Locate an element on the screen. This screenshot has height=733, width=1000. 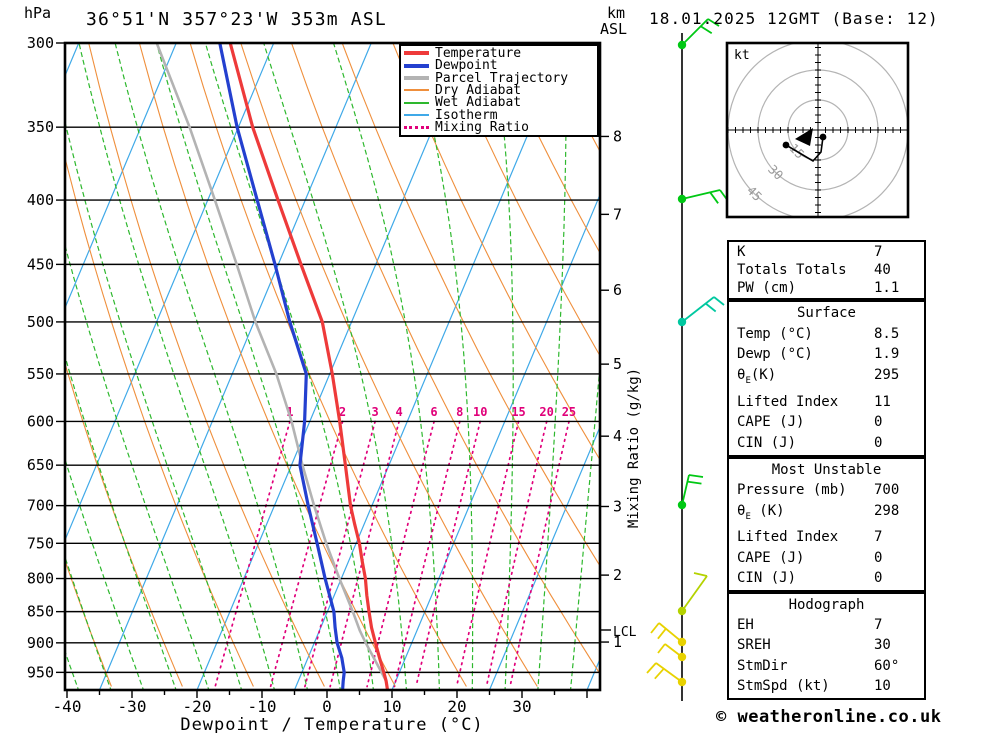
table-row: StmSpd (kt) 10 is located at coordinates (826, 686).